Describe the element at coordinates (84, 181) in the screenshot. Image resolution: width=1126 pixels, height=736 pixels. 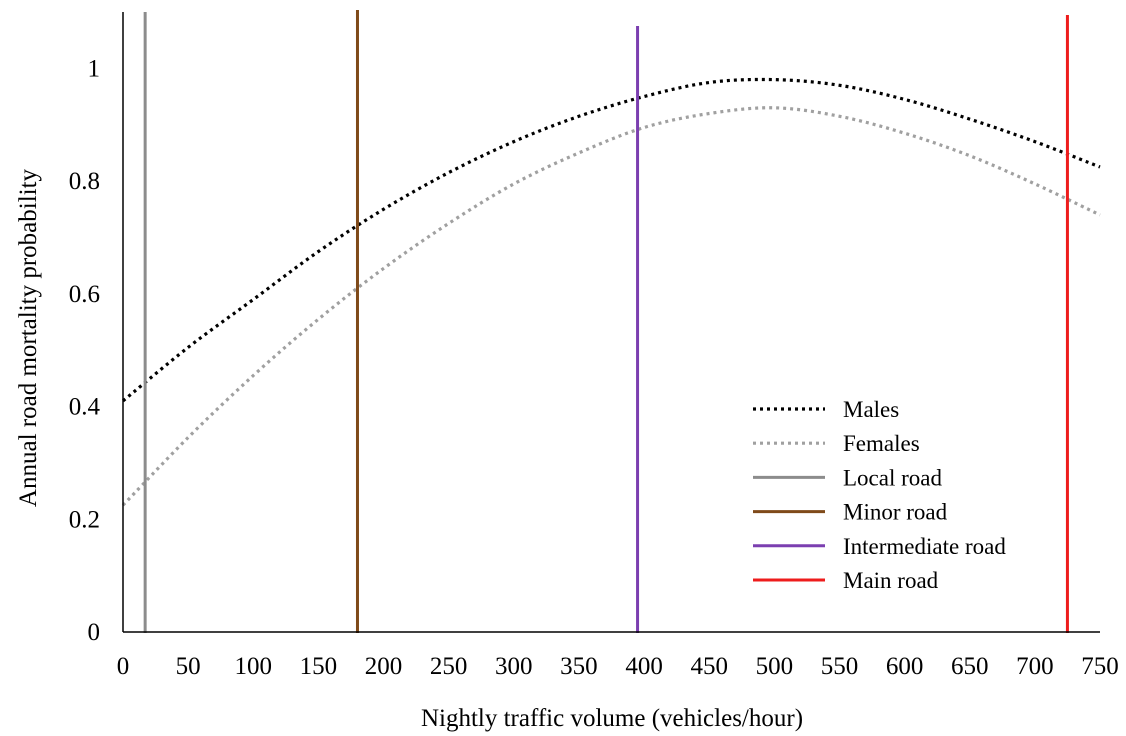
I see `y-tick-label: 0.8` at that location.